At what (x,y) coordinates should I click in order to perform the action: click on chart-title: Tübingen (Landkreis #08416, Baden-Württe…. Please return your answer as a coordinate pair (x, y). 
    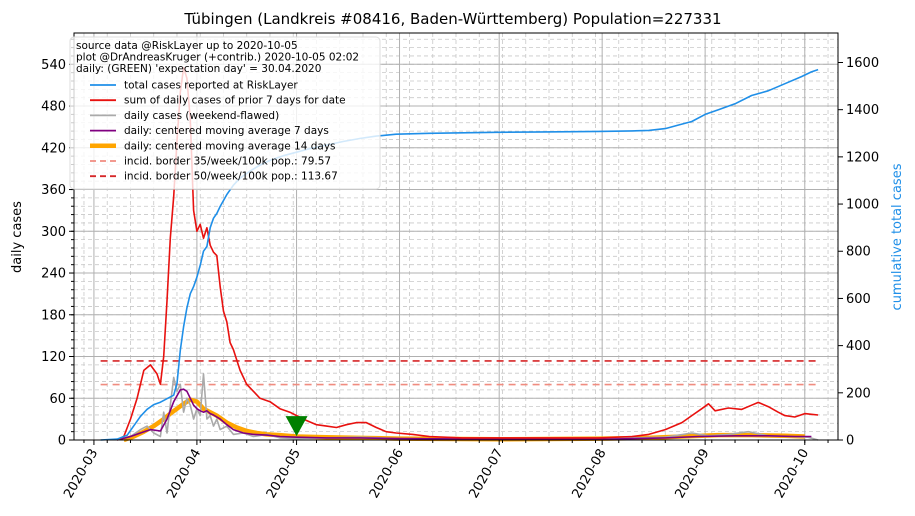
    Looking at the image, I should click on (452, 19).